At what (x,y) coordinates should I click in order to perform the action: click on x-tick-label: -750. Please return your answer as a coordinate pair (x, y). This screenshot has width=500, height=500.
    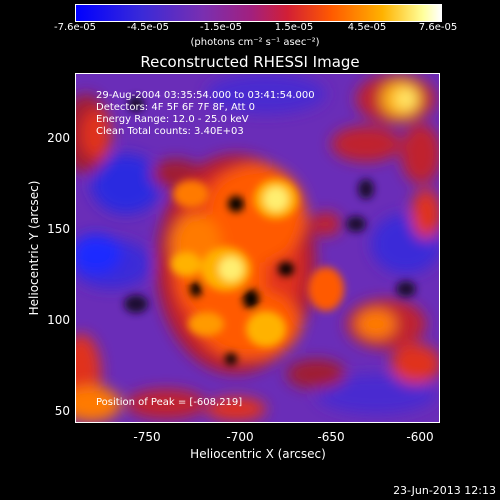
    Looking at the image, I should click on (147, 437).